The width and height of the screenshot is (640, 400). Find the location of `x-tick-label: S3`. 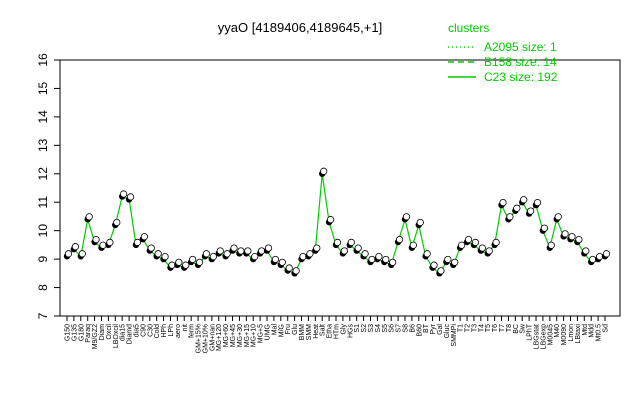

x-tick-label: S3 is located at coordinates (371, 328).